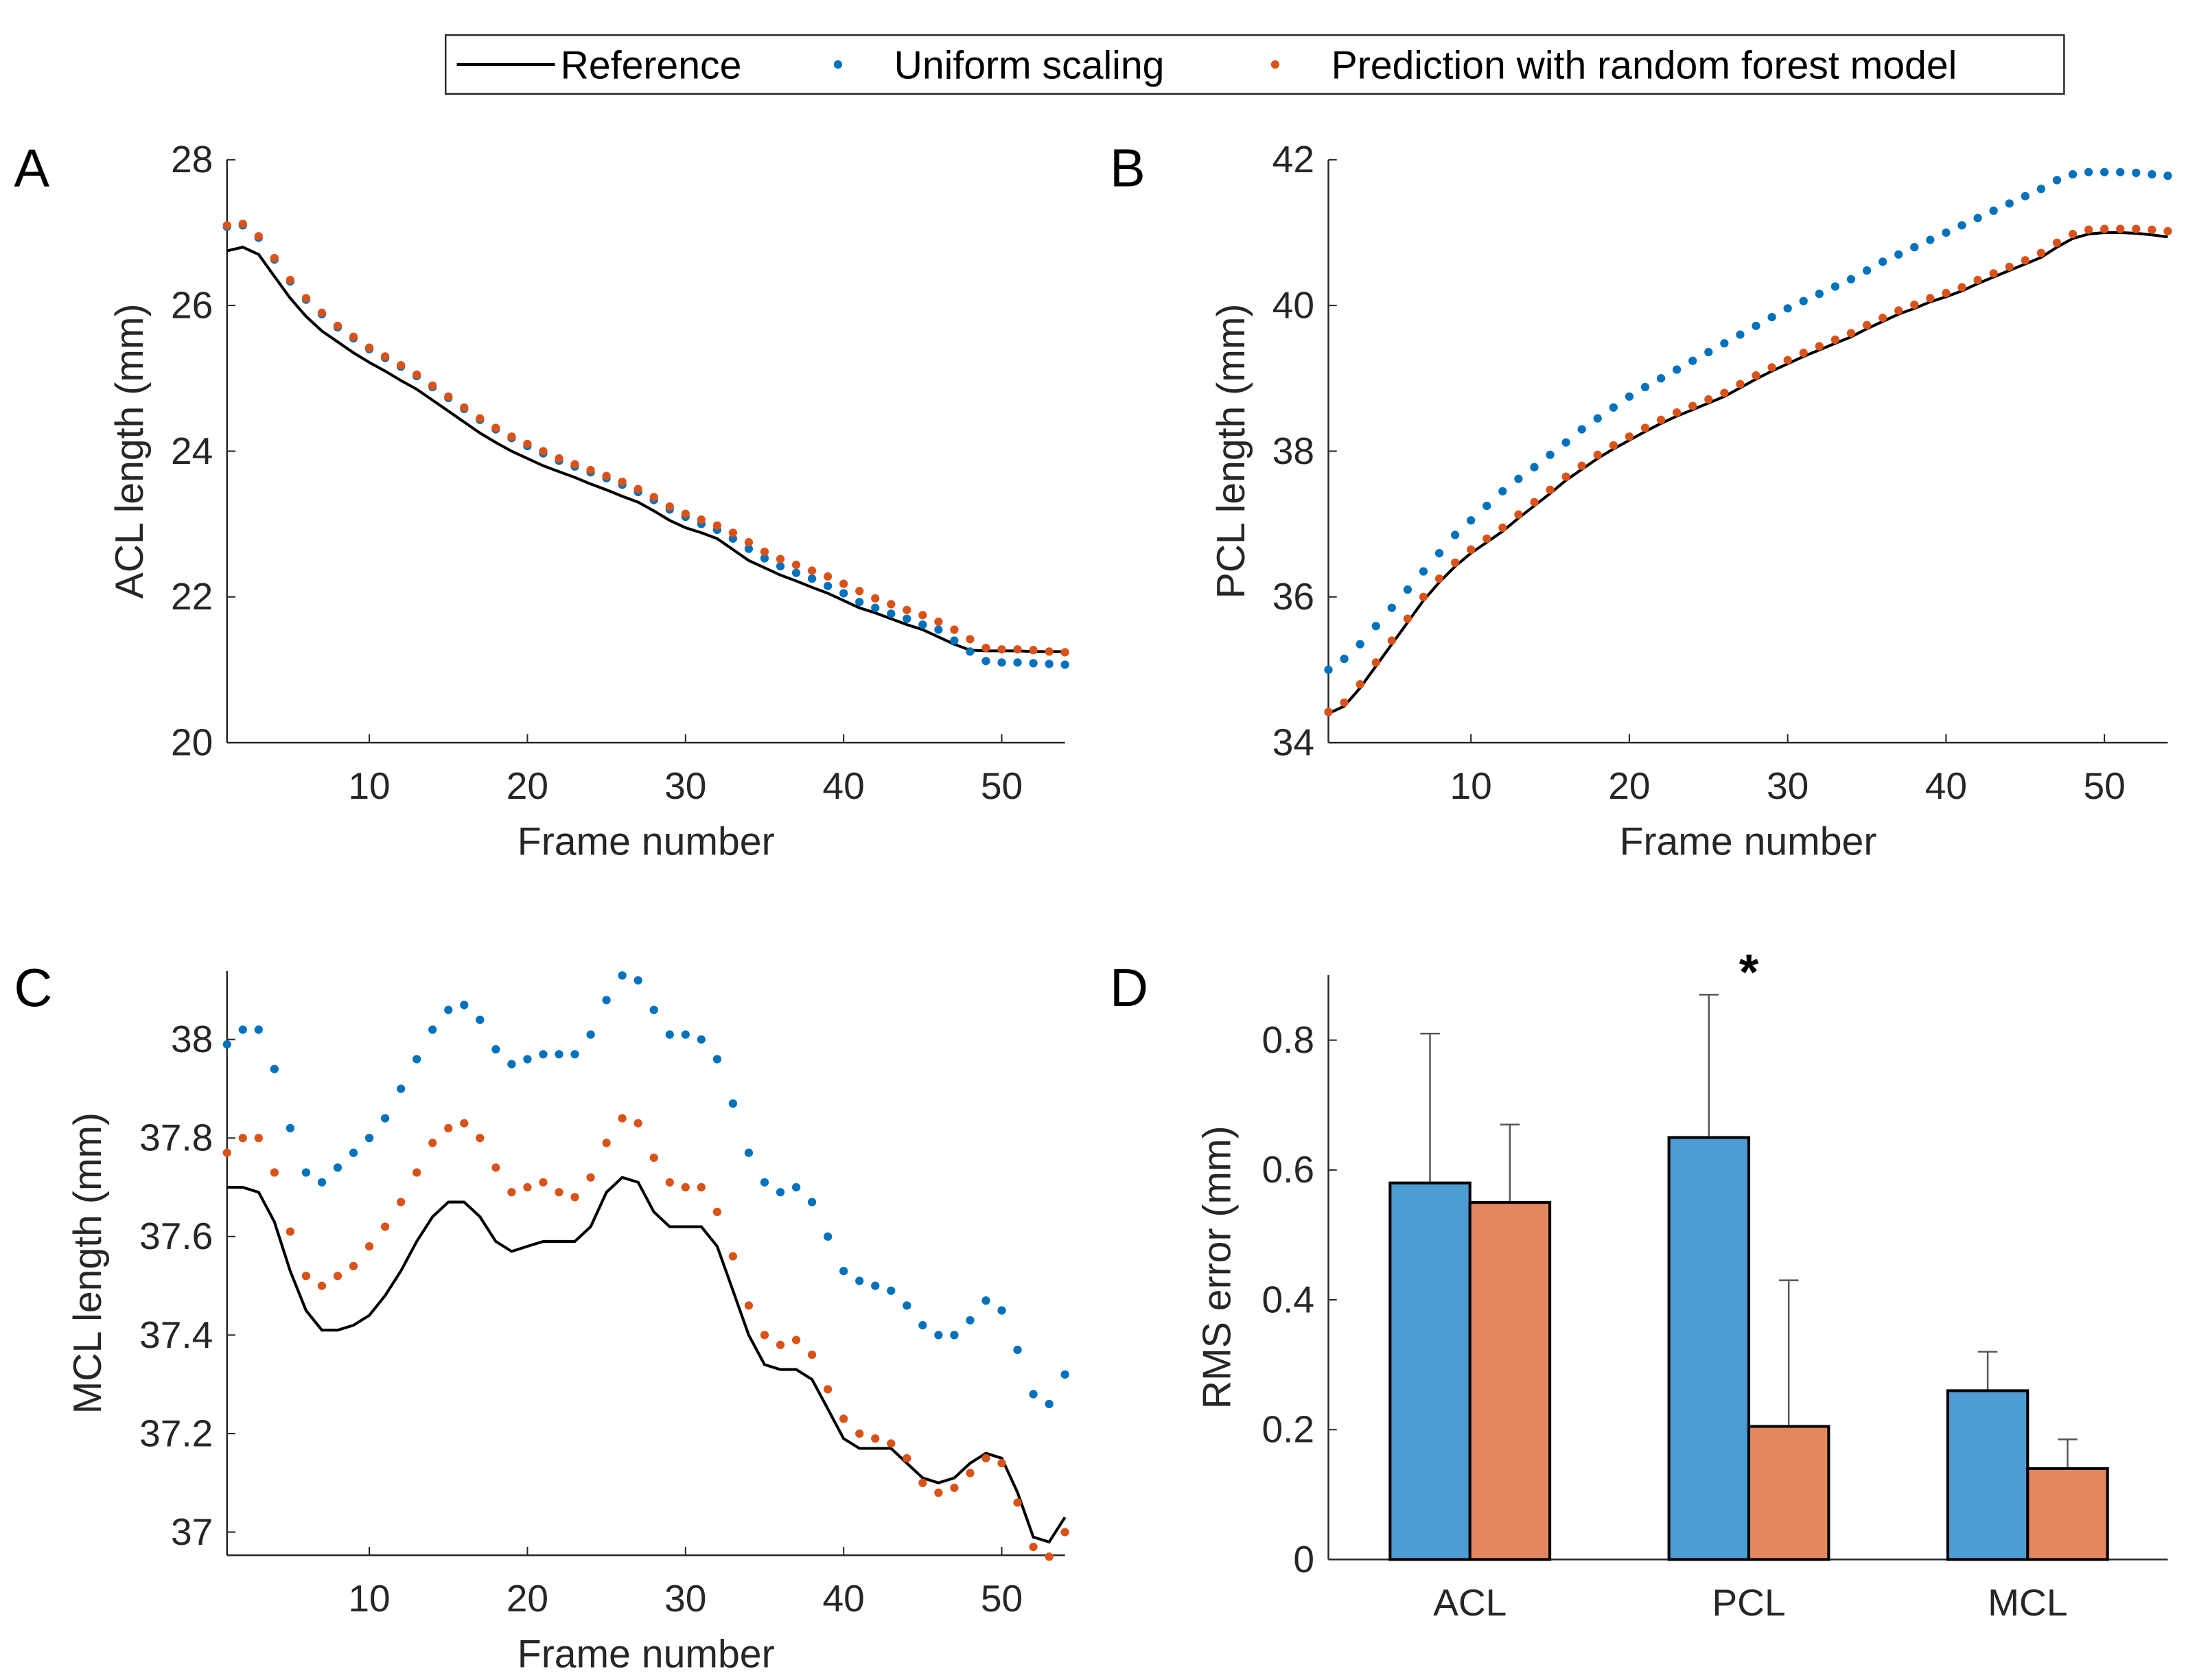 Image resolution: width=2186 pixels, height=1680 pixels. I want to click on uniform-scaling-series, so click(1748, 421).